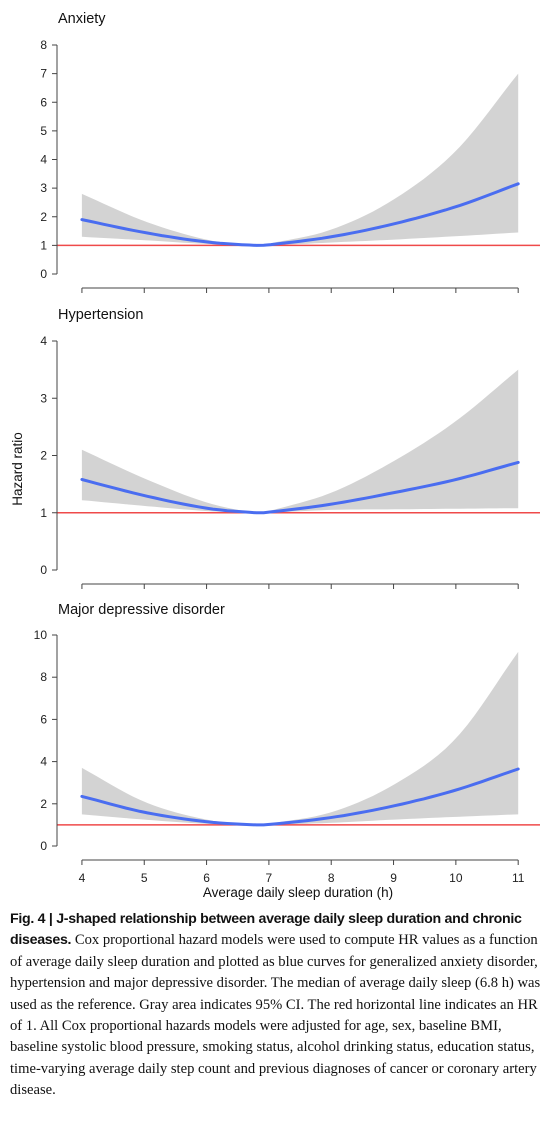  What do you see at coordinates (206, 878) in the screenshot?
I see `x-tick-label: 6` at bounding box center [206, 878].